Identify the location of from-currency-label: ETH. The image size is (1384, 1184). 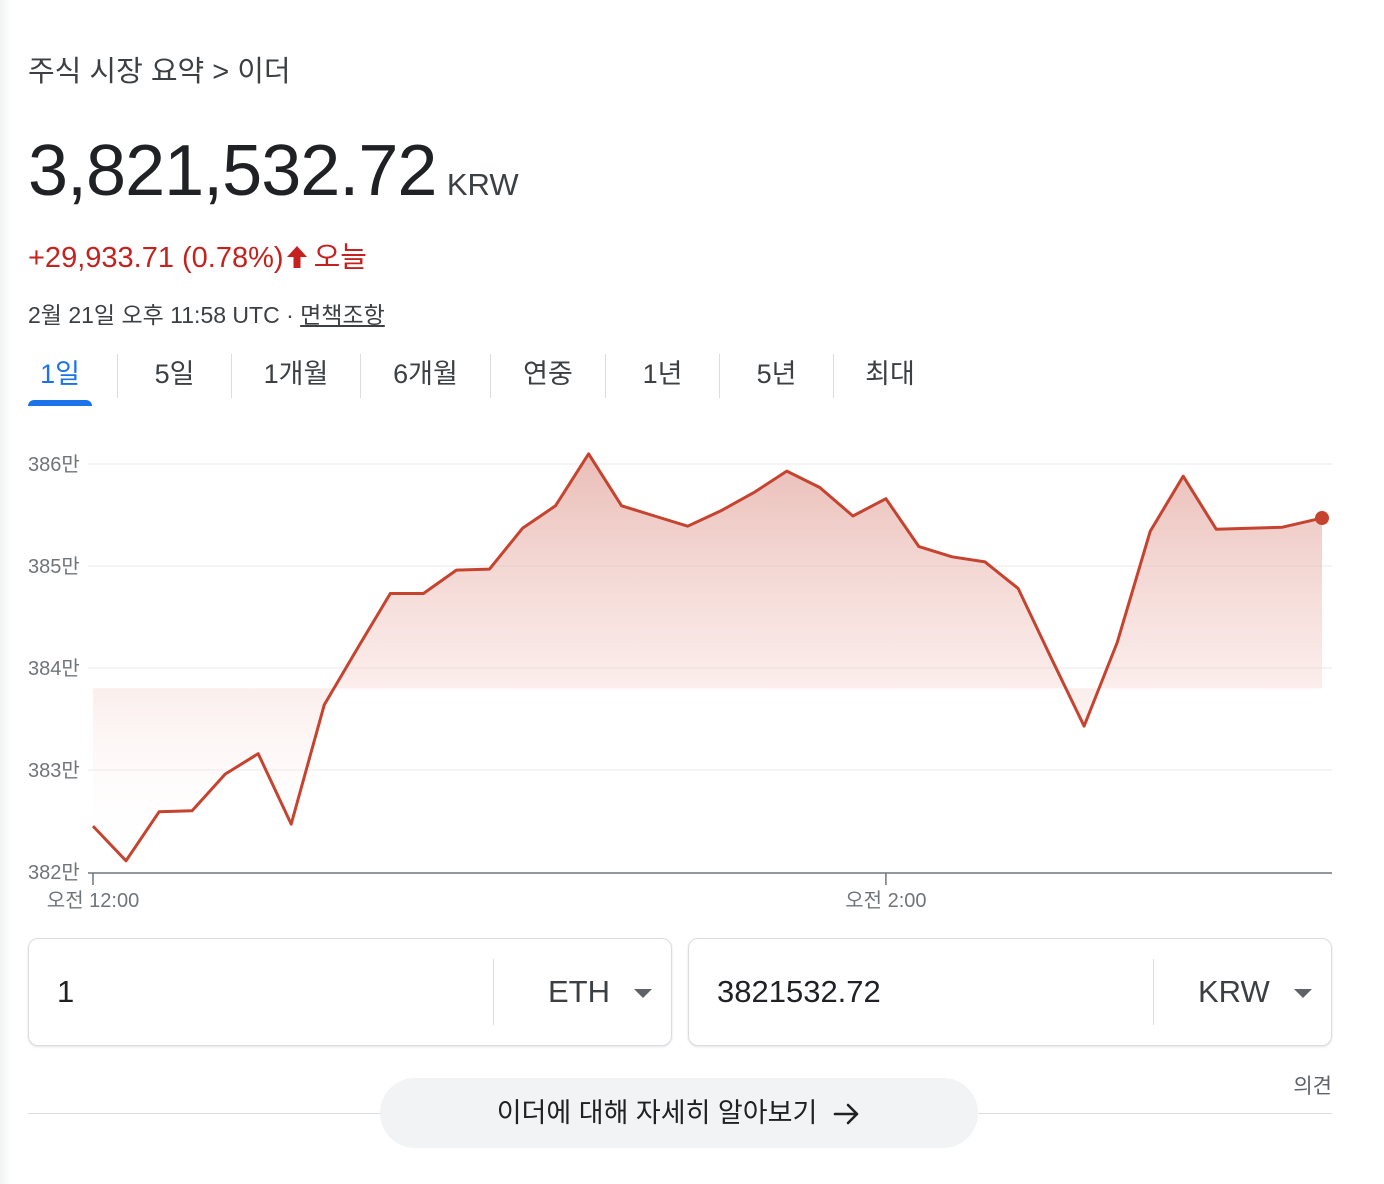
(579, 991).